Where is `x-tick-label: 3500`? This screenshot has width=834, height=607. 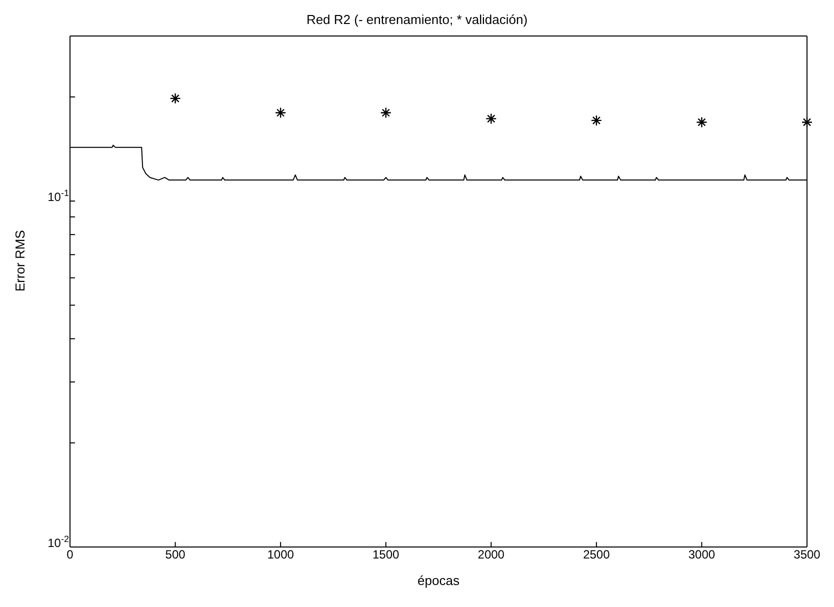
x-tick-label: 3500 is located at coordinates (807, 555).